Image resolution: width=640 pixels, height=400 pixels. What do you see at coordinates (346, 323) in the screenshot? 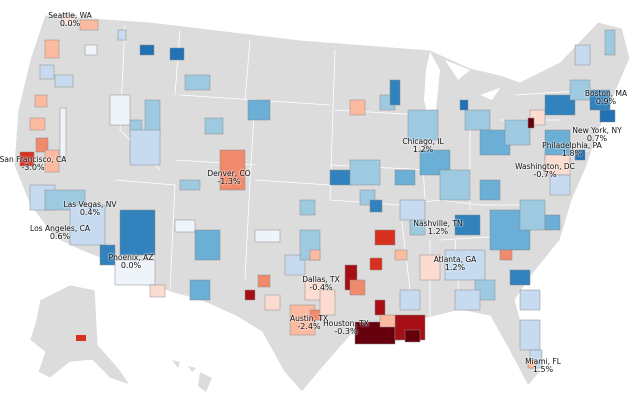
I see `city-name: Houston, TX` at bounding box center [346, 323].